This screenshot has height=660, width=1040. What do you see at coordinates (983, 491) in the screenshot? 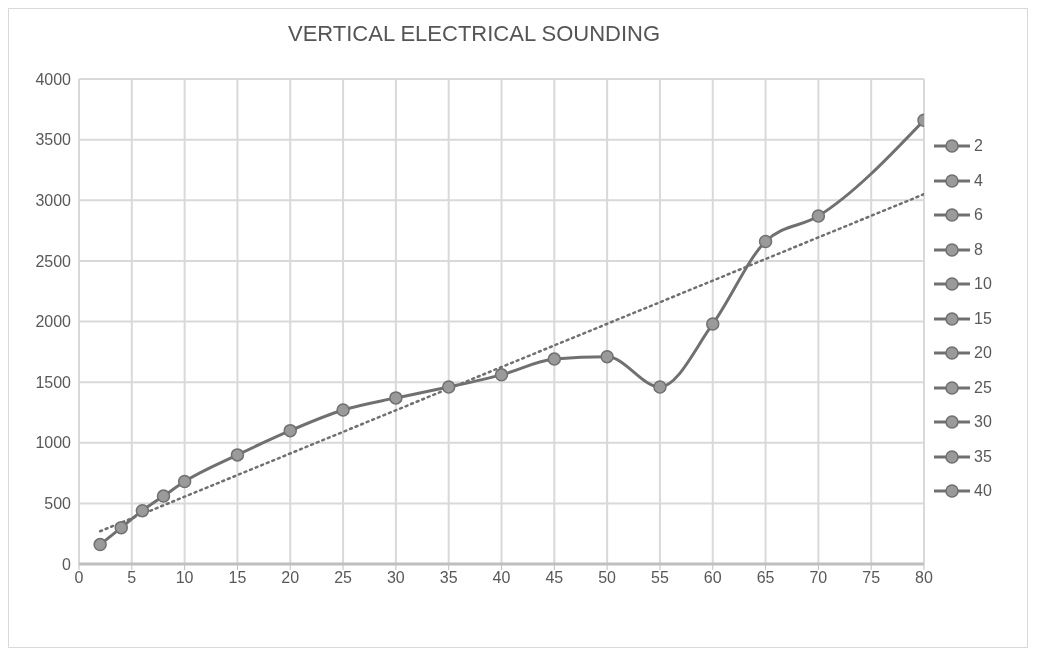
I see `legend-label: 40` at bounding box center [983, 491].